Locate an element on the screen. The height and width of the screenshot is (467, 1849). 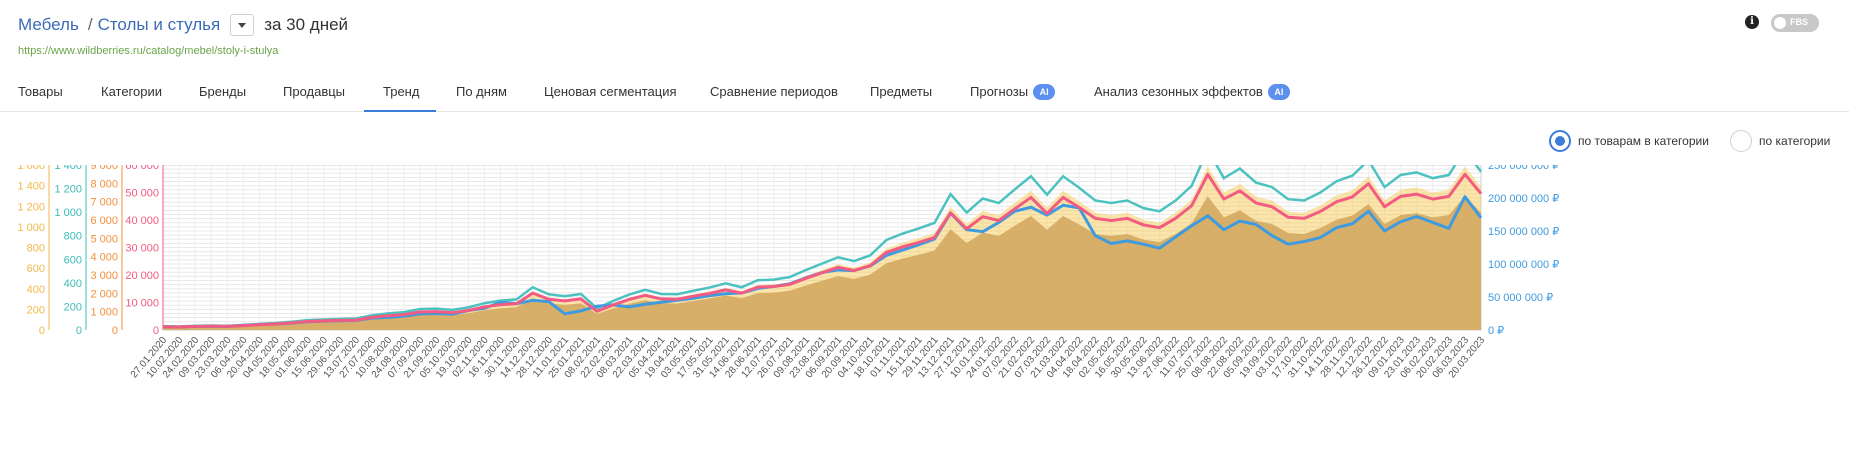
y-tick-label: 3 000 is located at coordinates (104, 276).